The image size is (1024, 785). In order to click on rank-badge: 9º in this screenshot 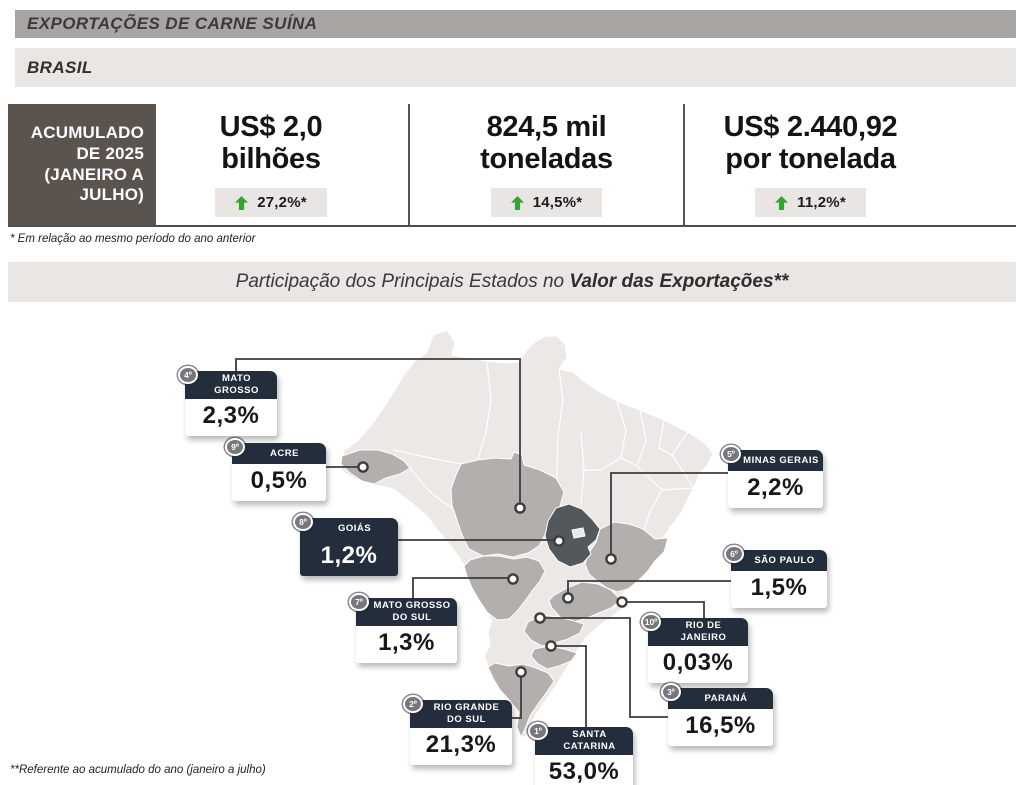, I will do `click(235, 447)`.